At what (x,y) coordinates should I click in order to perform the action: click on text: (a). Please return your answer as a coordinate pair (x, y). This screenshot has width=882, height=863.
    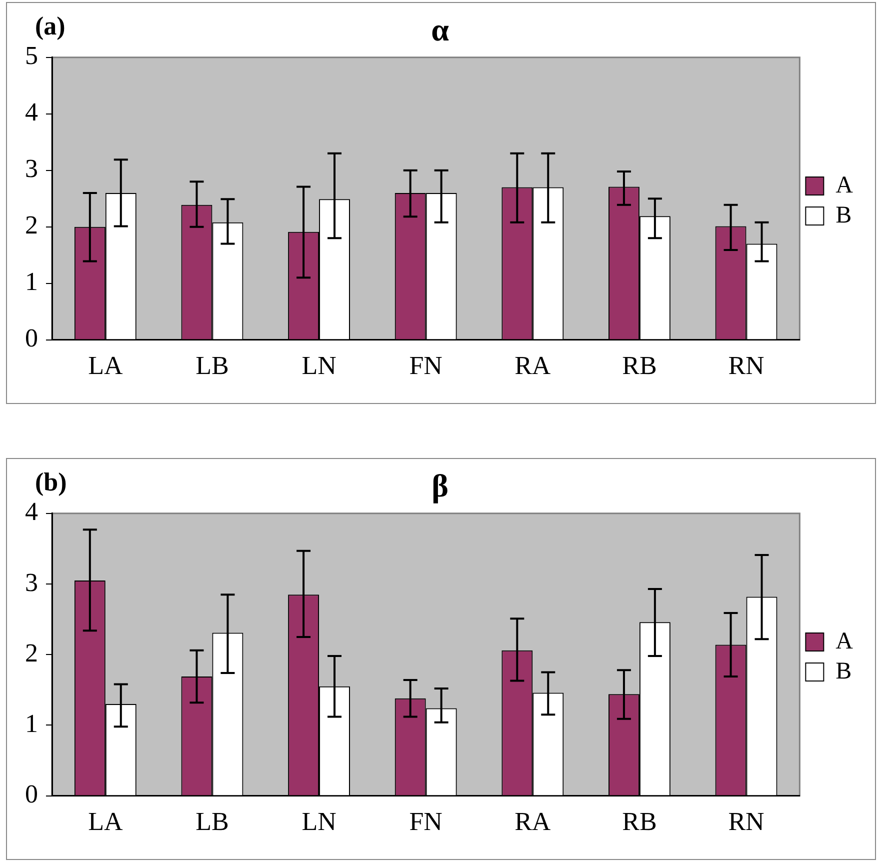
    Looking at the image, I should click on (50, 26).